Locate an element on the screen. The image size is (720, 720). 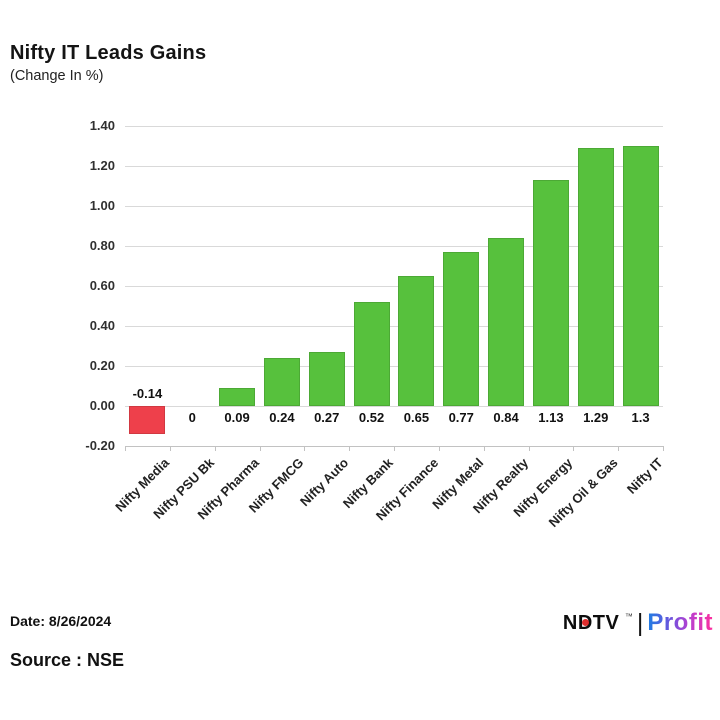
bar-value-label: 0 is located at coordinates (192, 417).